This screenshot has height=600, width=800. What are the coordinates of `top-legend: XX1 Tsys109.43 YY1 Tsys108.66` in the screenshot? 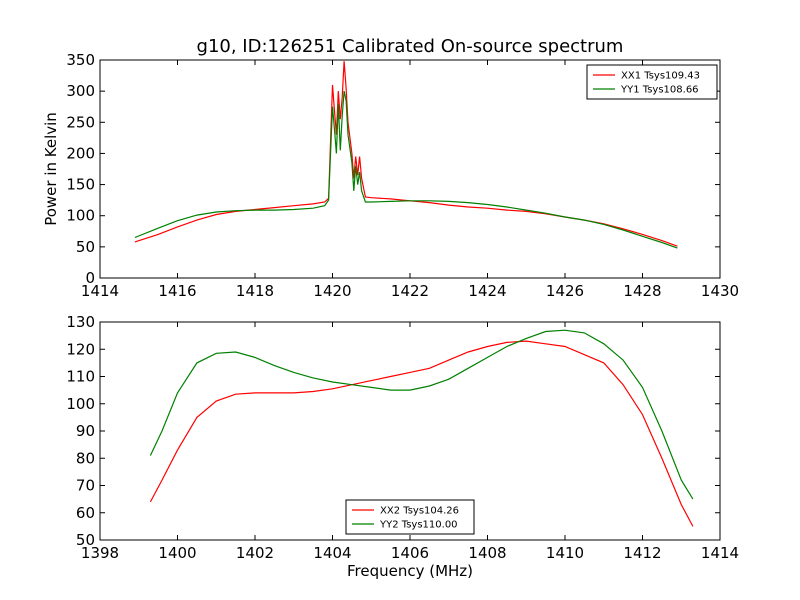 It's located at (652, 82).